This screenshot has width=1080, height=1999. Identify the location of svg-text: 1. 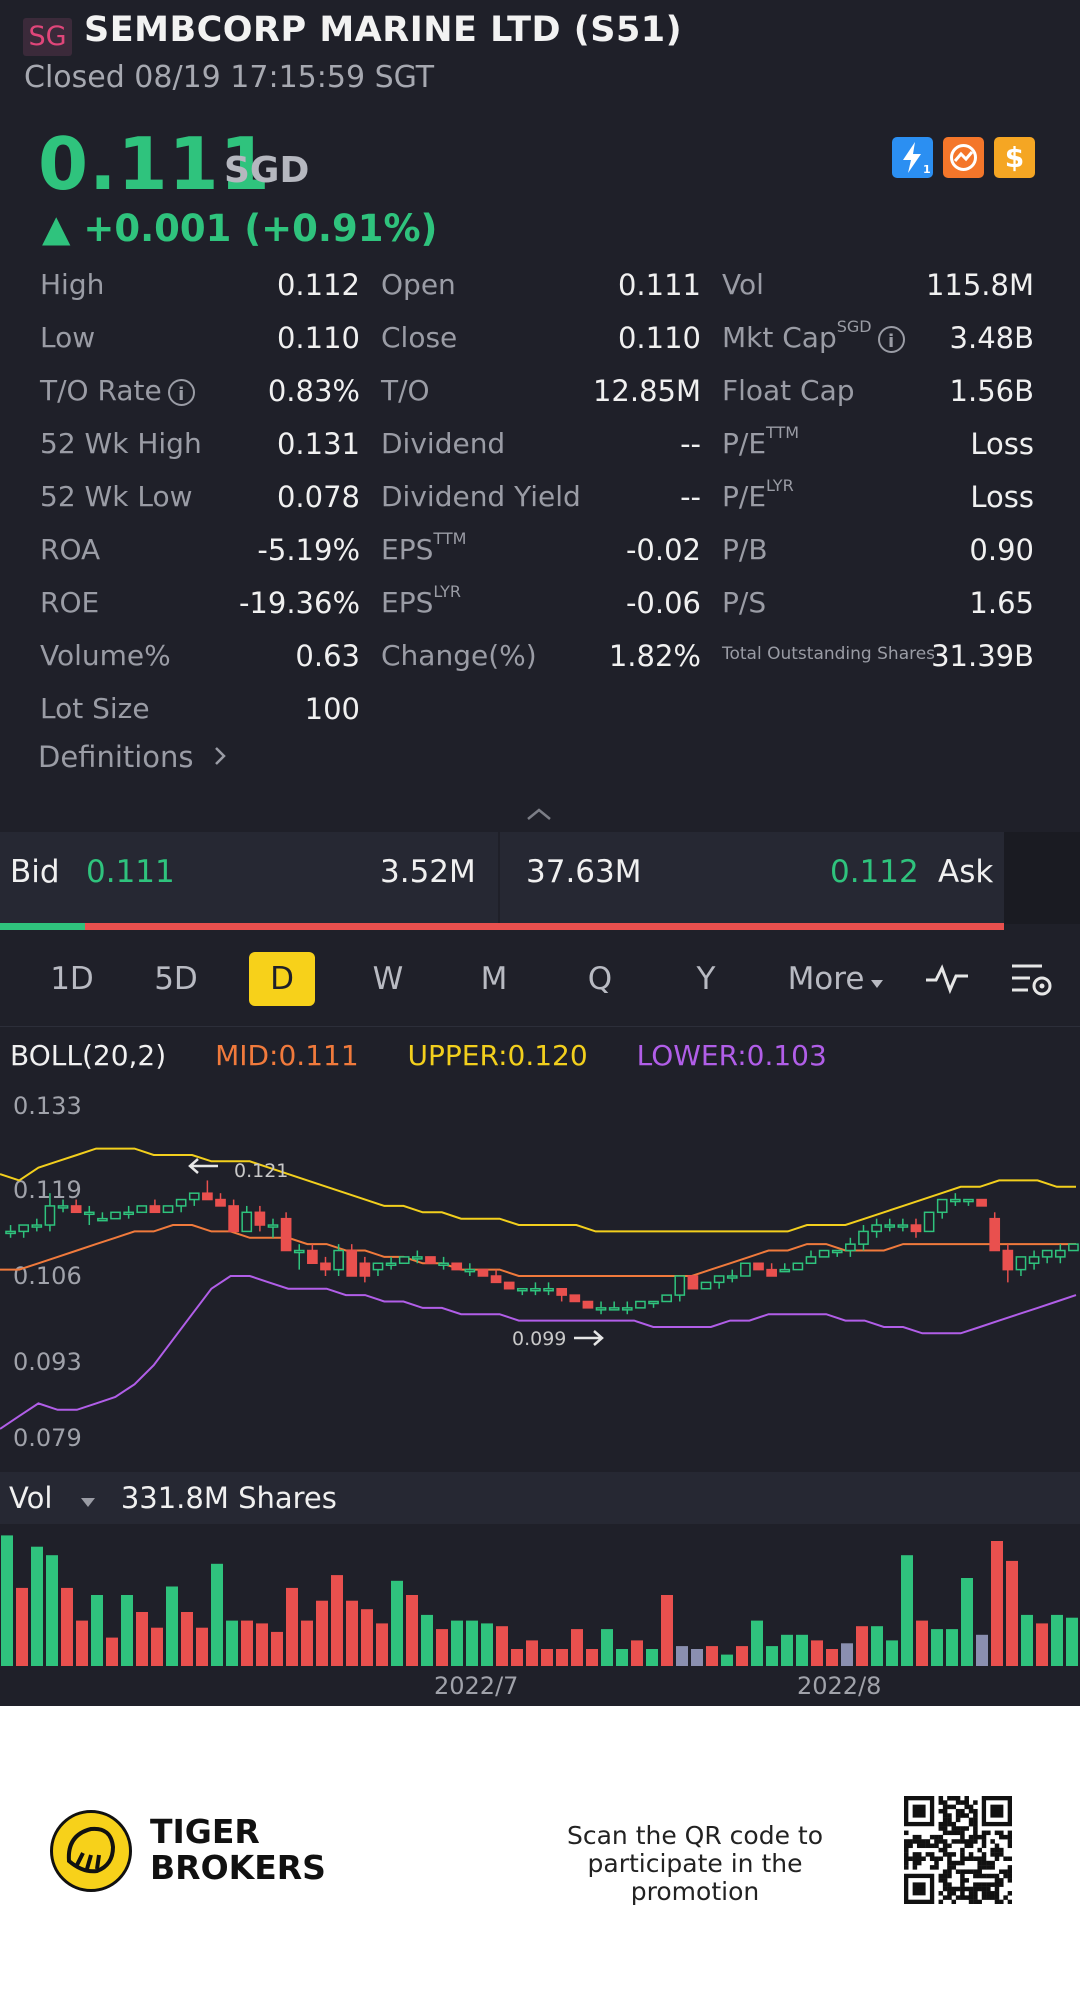
(927, 169).